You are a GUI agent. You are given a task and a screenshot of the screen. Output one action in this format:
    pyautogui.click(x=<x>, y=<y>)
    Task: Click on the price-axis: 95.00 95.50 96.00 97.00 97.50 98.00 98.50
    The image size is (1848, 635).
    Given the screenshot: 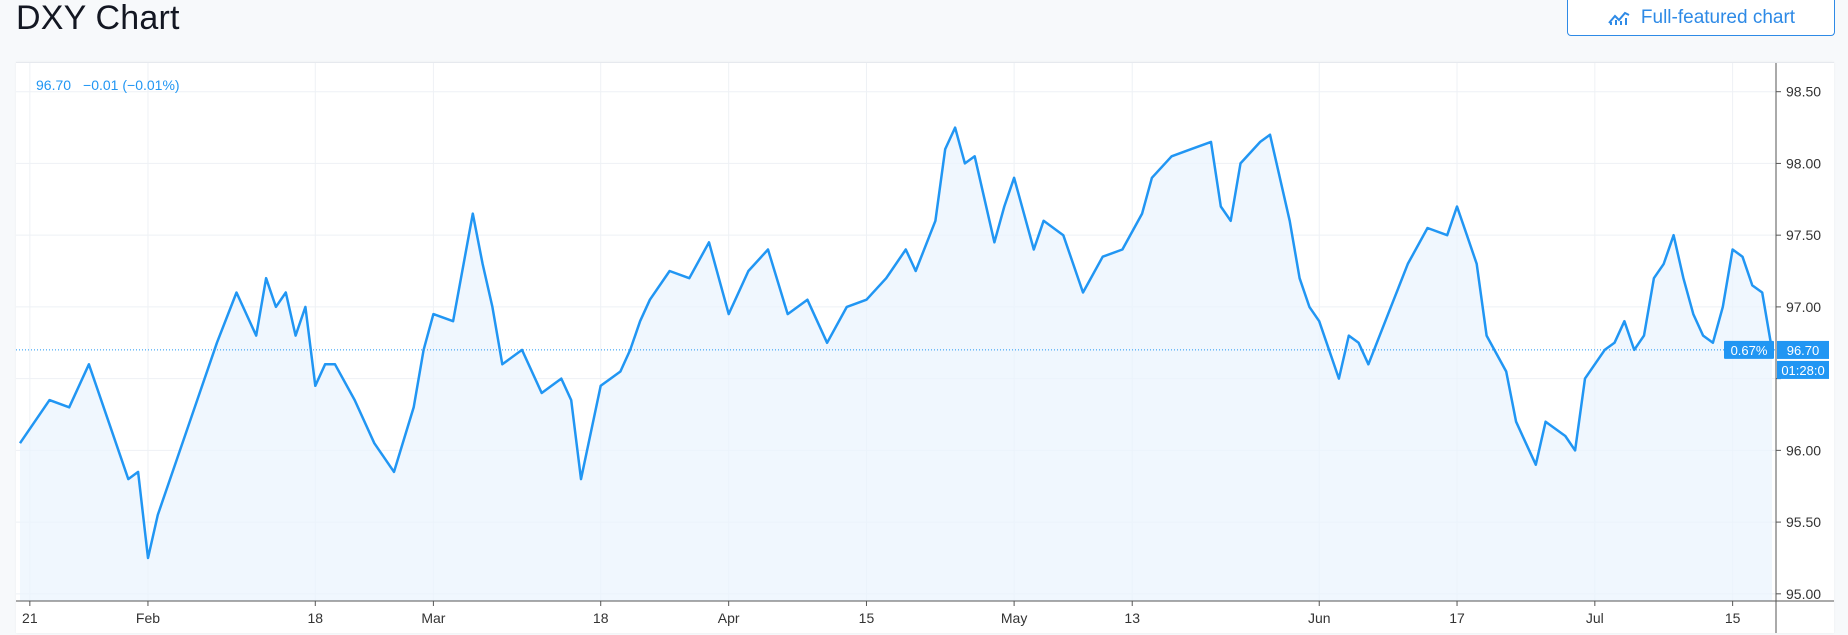 What is the action you would take?
    pyautogui.click(x=1798, y=343)
    